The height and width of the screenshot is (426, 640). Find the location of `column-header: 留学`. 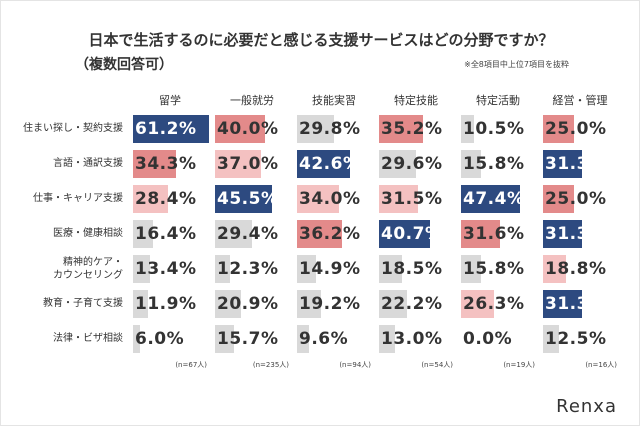

column-header: 留学 is located at coordinates (170, 100).